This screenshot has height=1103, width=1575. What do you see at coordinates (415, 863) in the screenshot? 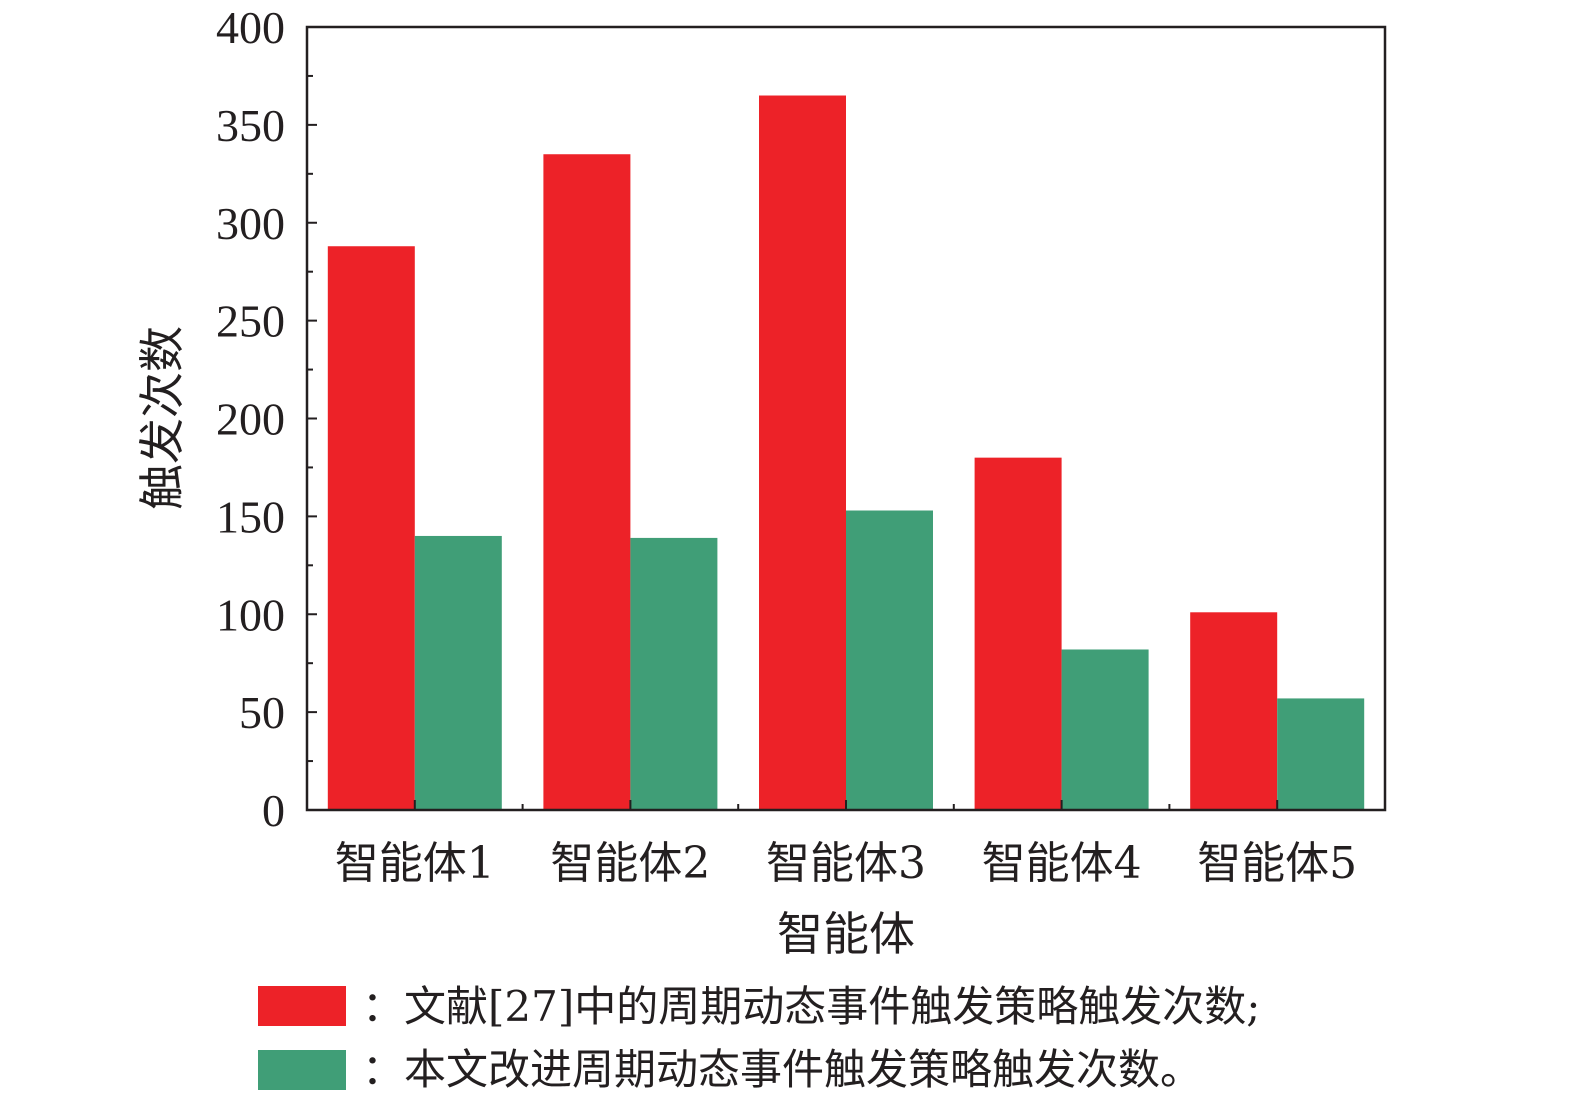
I see `x-tick-label: 智能体1` at bounding box center [415, 863].